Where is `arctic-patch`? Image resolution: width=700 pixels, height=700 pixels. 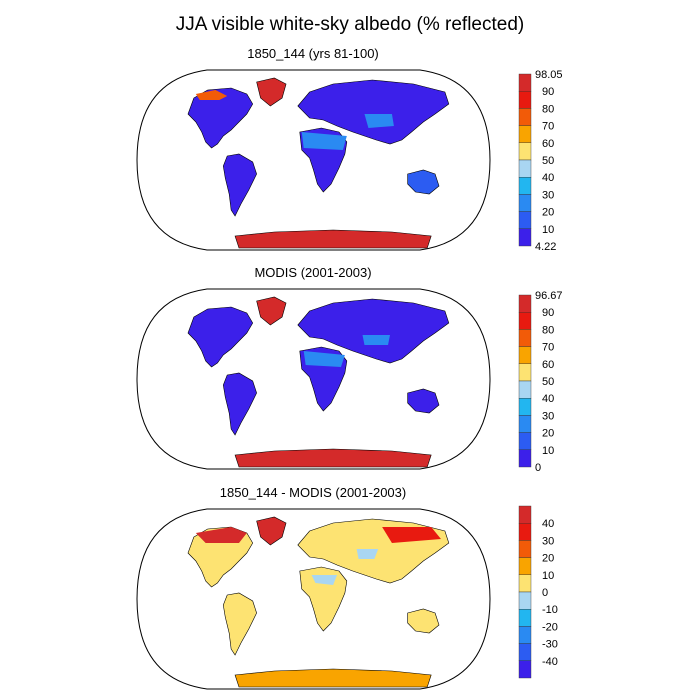 arctic-patch is located at coordinates (211, 95).